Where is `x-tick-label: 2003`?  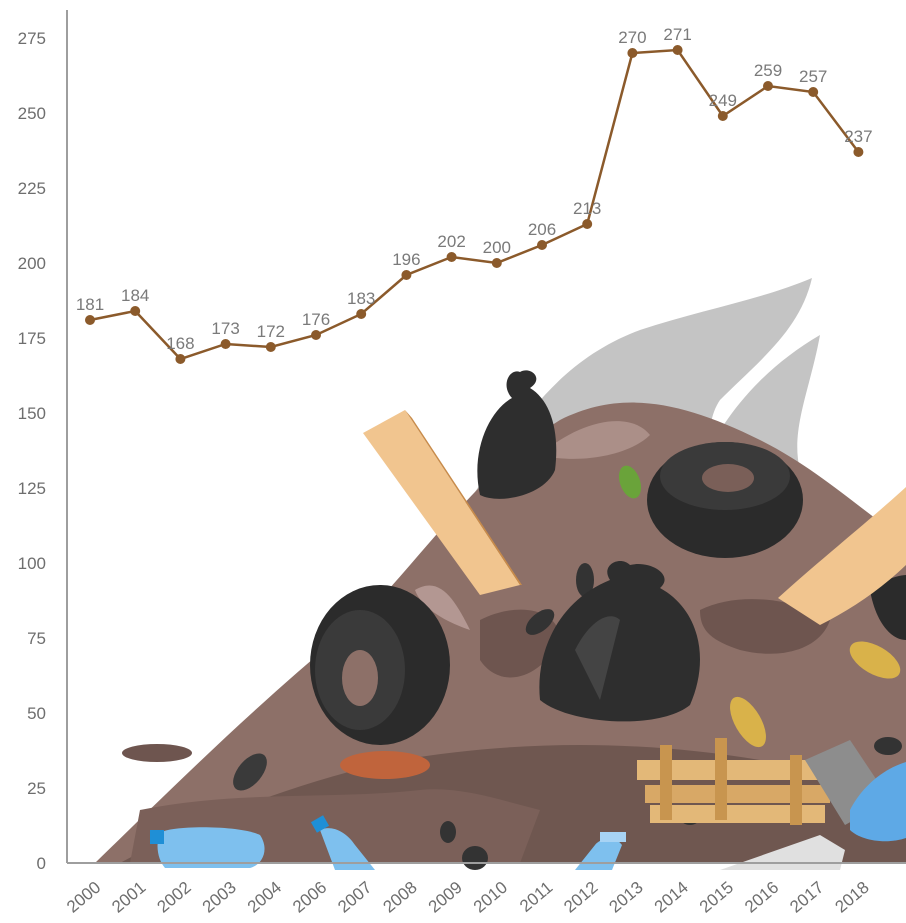 x-tick-label: 2003 is located at coordinates (219, 897).